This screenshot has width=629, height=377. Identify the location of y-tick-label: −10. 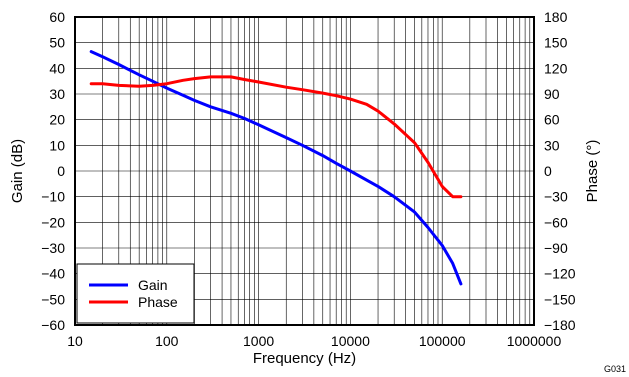
(53, 197).